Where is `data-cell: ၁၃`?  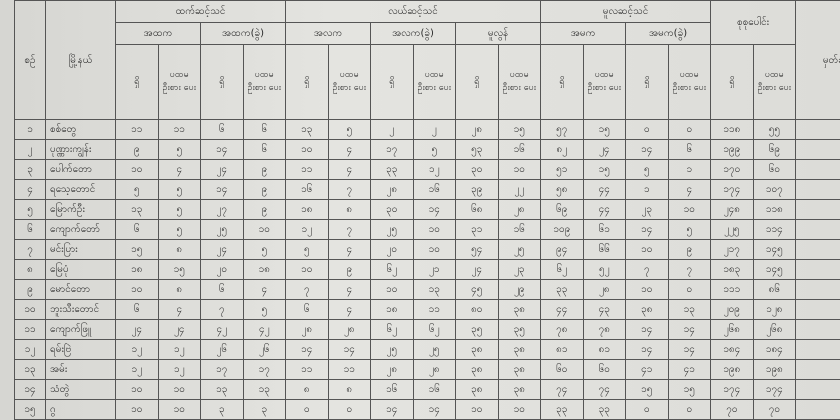
data-cell: ၁၃ is located at coordinates (307, 129).